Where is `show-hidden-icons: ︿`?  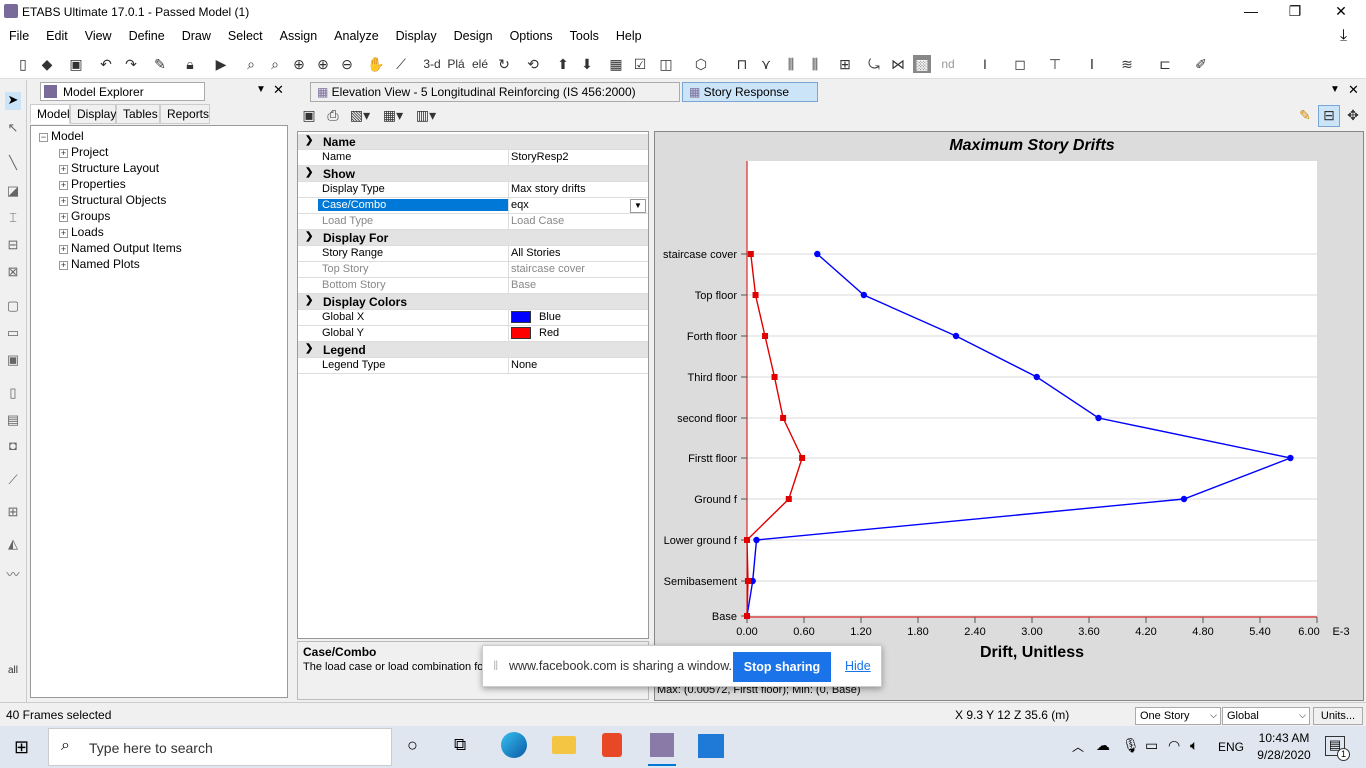
show-hidden-icons: ︿ is located at coordinates (1078, 747).